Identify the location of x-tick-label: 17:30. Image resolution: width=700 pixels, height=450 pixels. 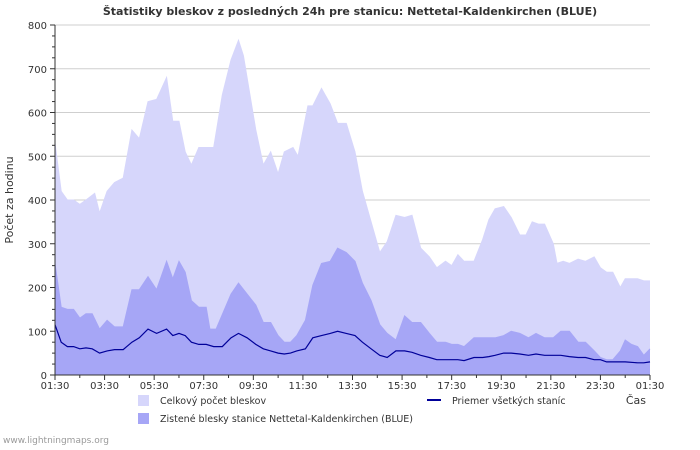
(451, 386).